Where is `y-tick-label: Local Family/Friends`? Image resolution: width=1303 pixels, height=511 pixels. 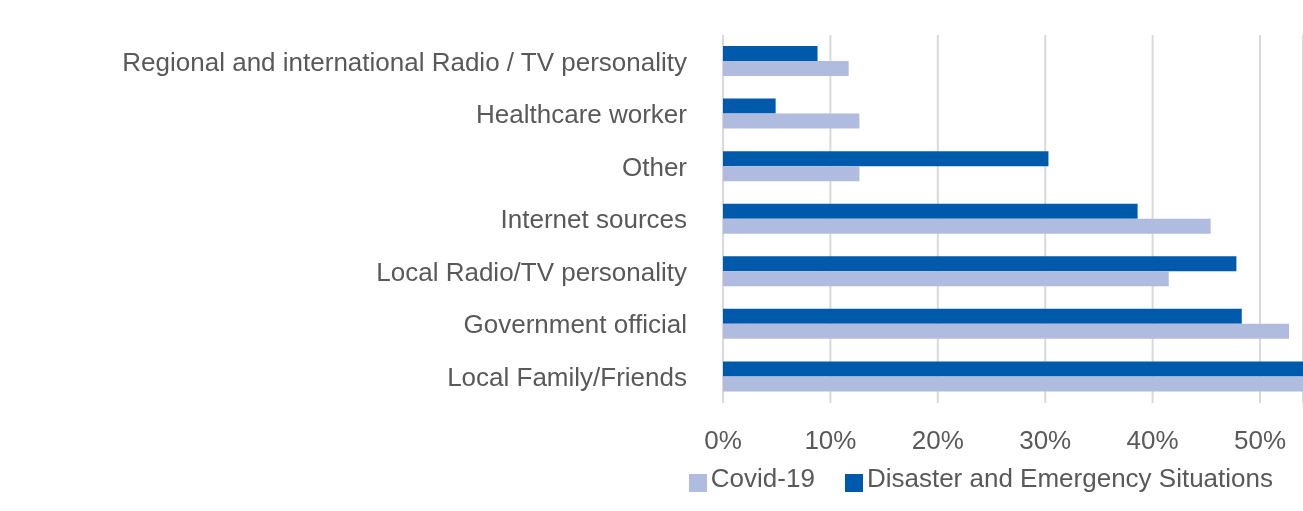
y-tick-label: Local Family/Friends is located at coordinates (567, 376).